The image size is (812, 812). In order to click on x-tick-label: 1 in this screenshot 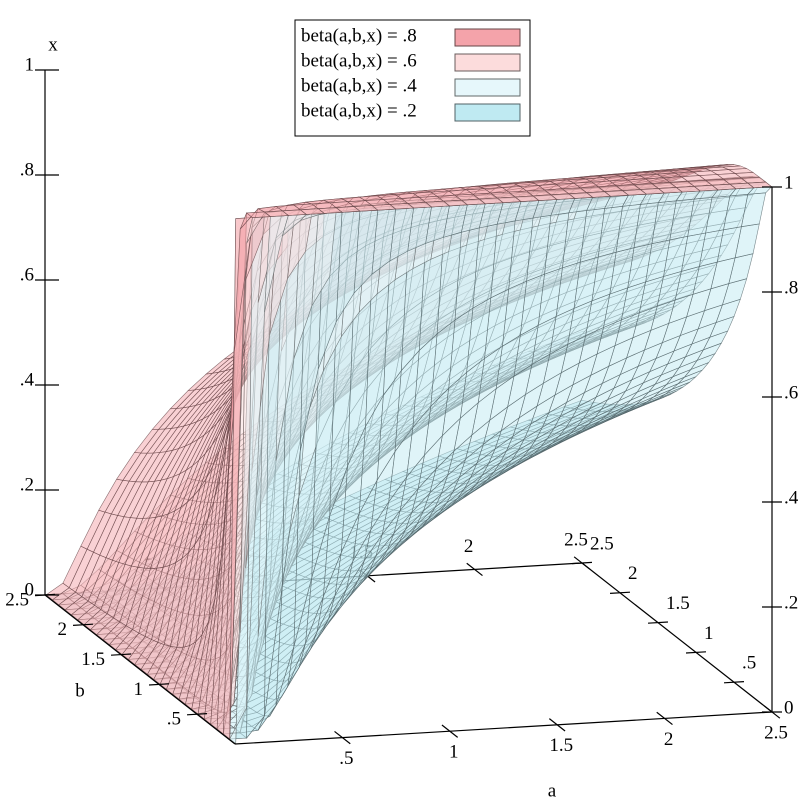, I will do `click(454, 752)`.